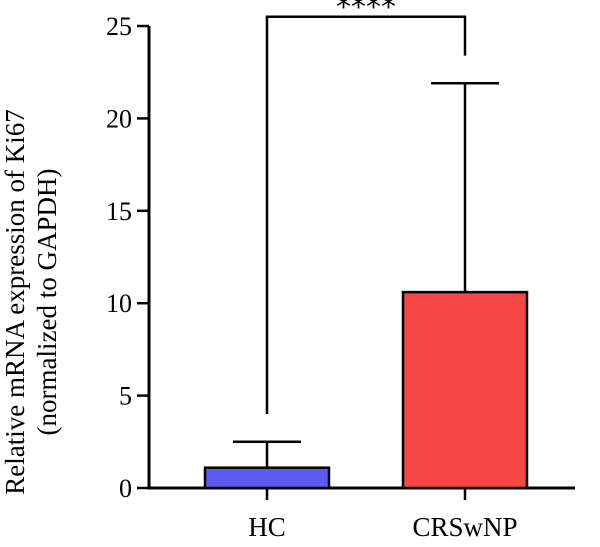 The height and width of the screenshot is (547, 600). I want to click on x-tick-label-HC: HC, so click(267, 527).